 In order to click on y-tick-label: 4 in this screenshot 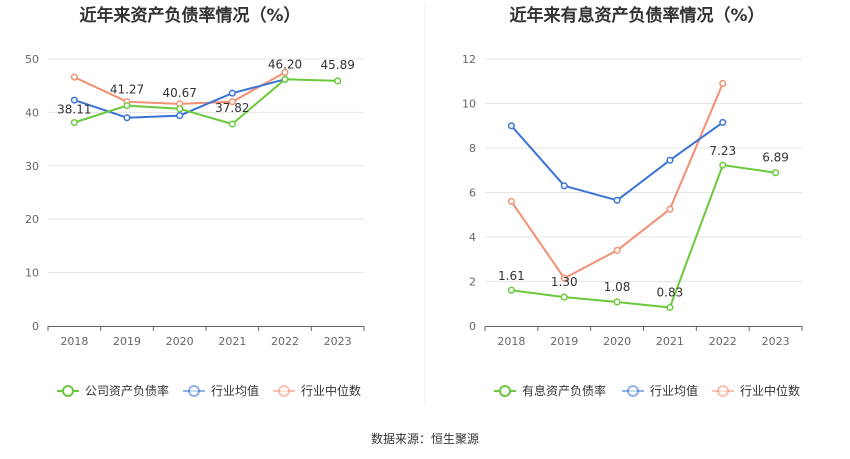, I will do `click(472, 237)`.